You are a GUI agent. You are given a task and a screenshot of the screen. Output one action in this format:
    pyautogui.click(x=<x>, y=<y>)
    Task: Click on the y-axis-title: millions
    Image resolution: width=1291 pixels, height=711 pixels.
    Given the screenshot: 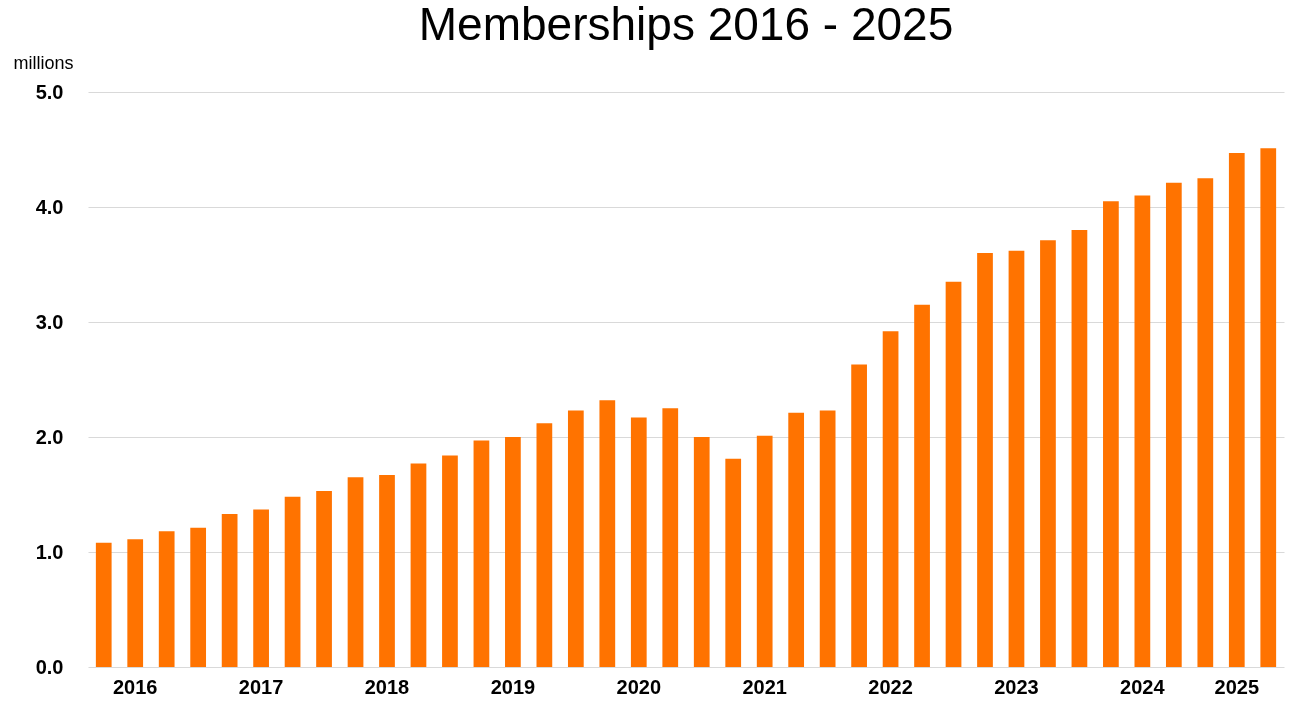 What is the action you would take?
    pyautogui.click(x=43, y=62)
    